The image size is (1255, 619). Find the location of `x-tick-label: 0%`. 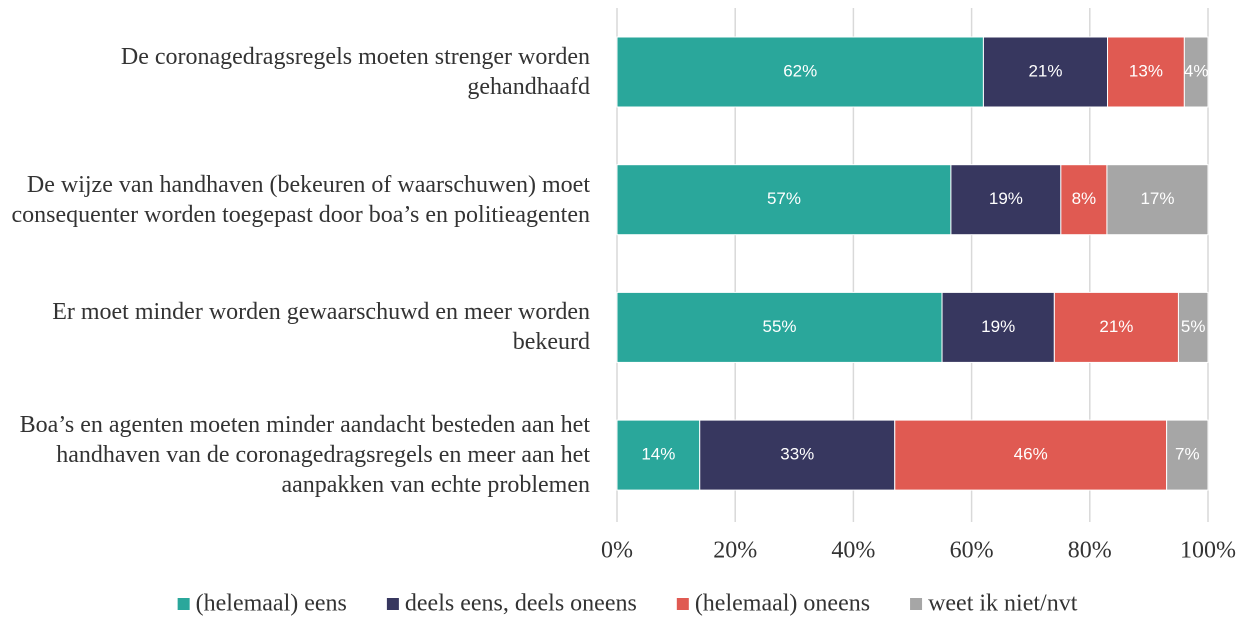

x-tick-label: 0% is located at coordinates (617, 551).